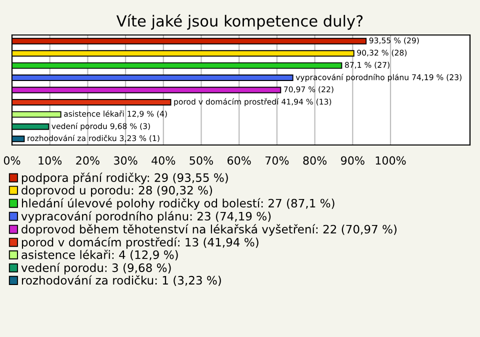 The height and width of the screenshot is (337, 480). Describe the element at coordinates (209, 230) in the screenshot. I see `legend-label: doprovod během těhotenství na lékařská vyšetření: 22 (70,97 %)` at that location.